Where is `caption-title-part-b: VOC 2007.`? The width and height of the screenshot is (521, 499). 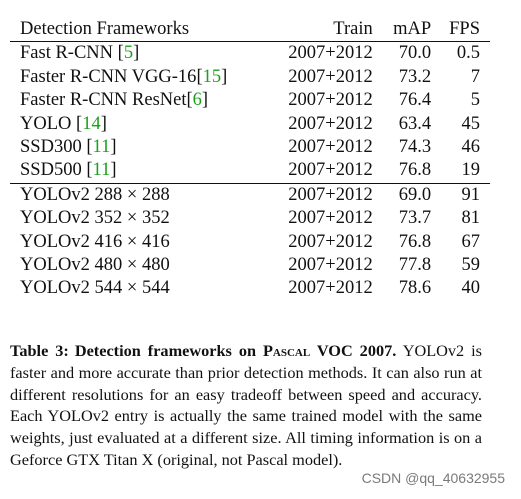 caption-title-part-b: VOC 2007. is located at coordinates (353, 350).